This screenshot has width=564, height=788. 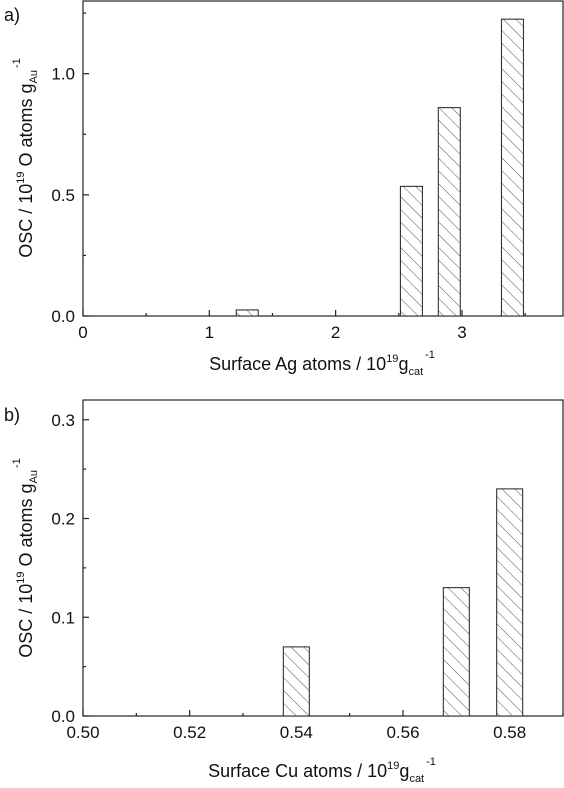 What do you see at coordinates (82, 332) in the screenshot?
I see `panel-a-x-tick-label: 0` at bounding box center [82, 332].